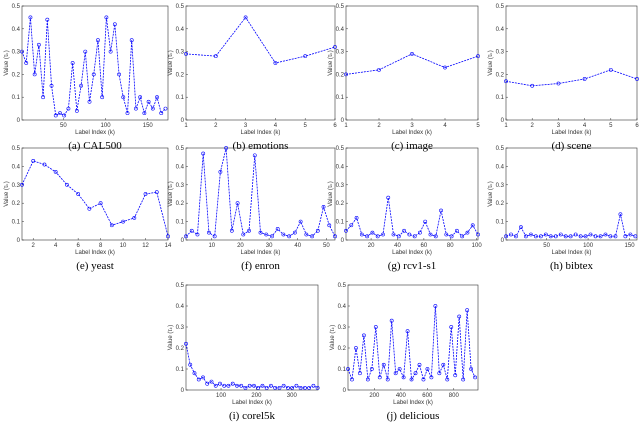 Image resolution: width=640 pixels, height=430 pixels. What do you see at coordinates (292, 396) in the screenshot?
I see `x-tick-label: 300` at bounding box center [292, 396].